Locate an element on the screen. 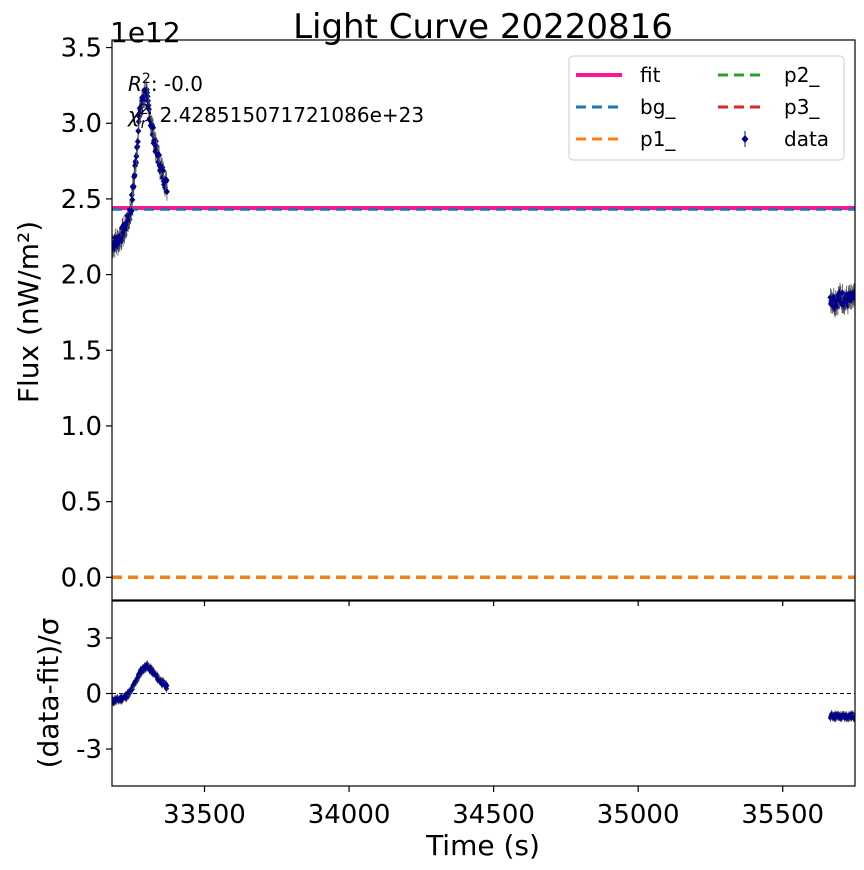  svg-text: R2: -0.0 is located at coordinates (165, 83).